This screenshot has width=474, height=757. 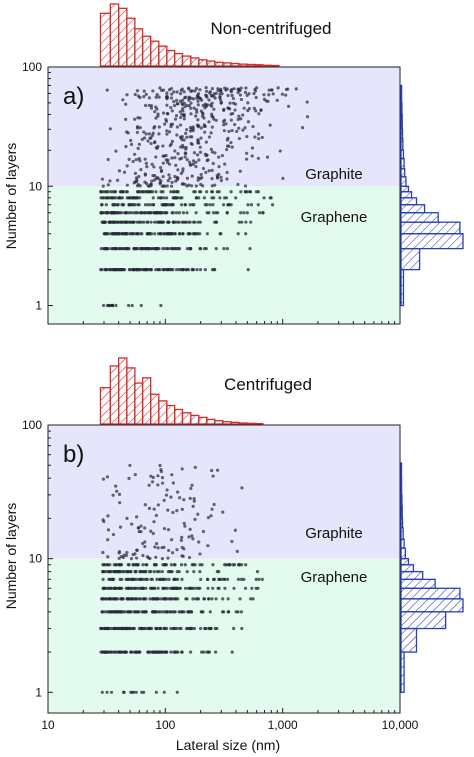 I want to click on x-tick-label: 1,000, so click(x=283, y=725).